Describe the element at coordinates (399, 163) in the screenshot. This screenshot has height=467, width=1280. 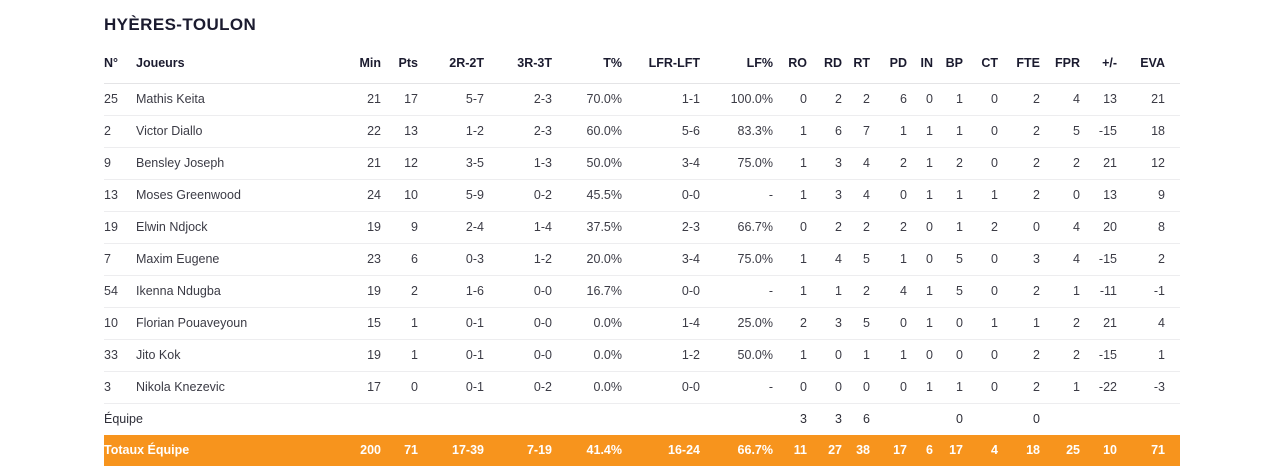
I see `stat-cell-pts: 12` at that location.